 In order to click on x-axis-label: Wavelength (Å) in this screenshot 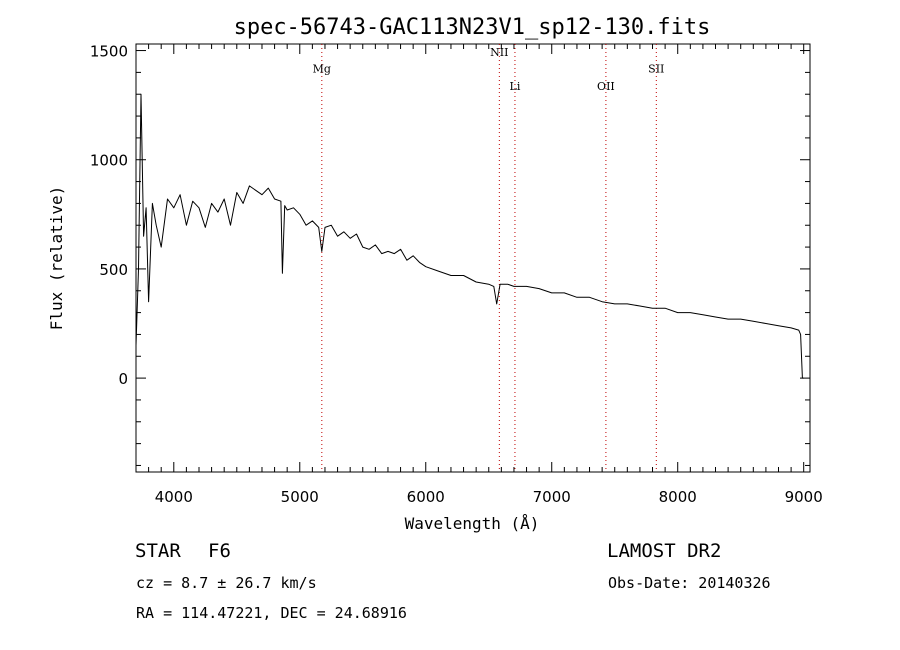, I will do `click(472, 523)`.